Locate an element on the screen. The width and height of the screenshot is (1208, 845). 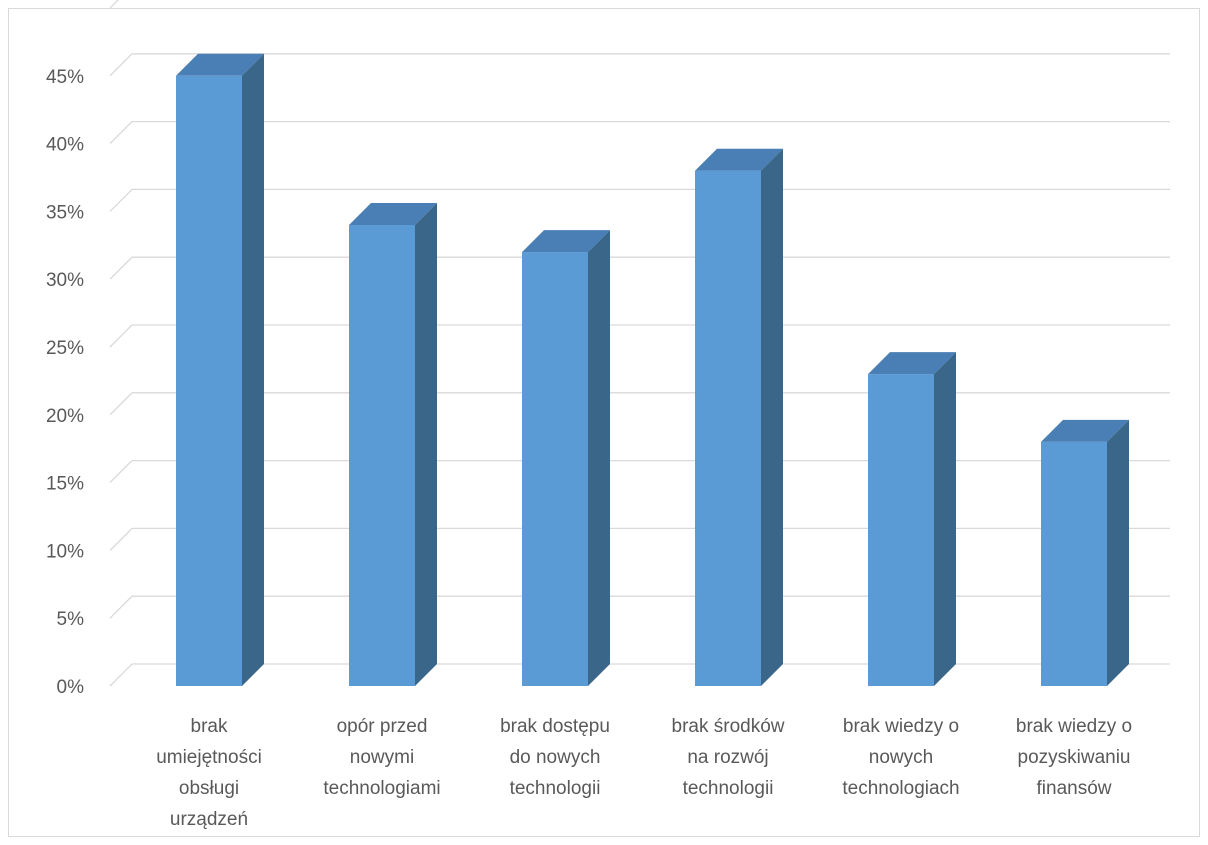
x-tick-label-line: obsługi is located at coordinates (209, 788).